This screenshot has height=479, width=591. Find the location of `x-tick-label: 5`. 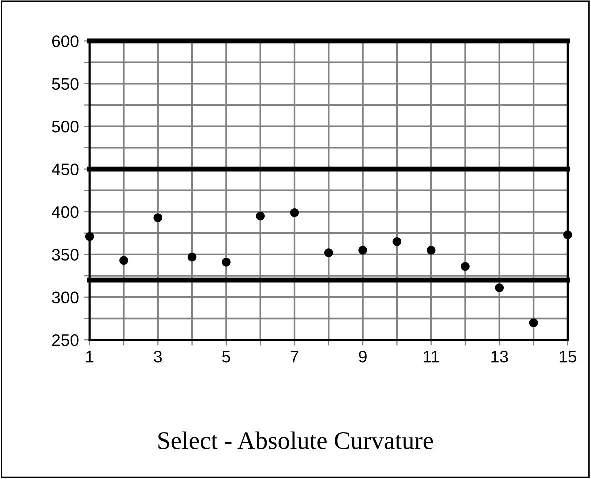

x-tick-label: 5 is located at coordinates (226, 357).